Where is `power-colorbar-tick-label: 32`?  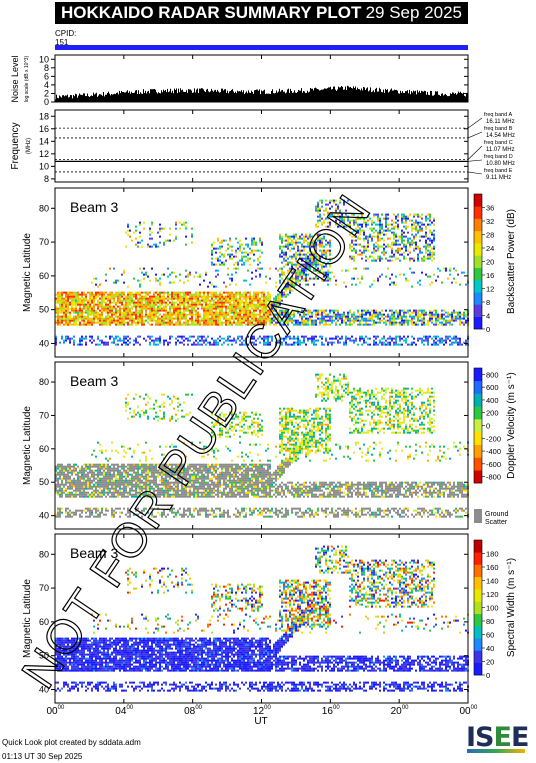 power-colorbar-tick-label: 32 is located at coordinates (490, 221).